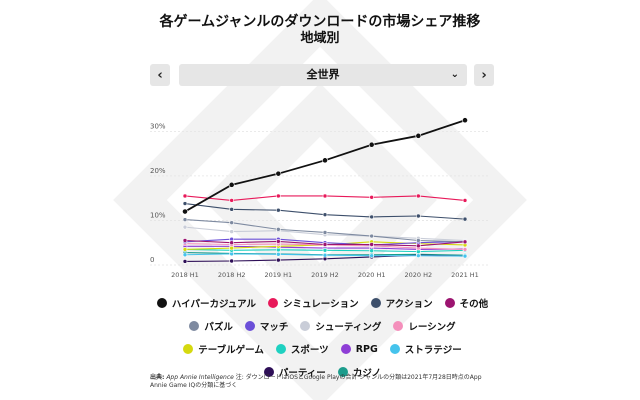 The height and width of the screenshot is (400, 640). Describe the element at coordinates (218, 327) in the screenshot. I see `legend-label: パズル` at that location.